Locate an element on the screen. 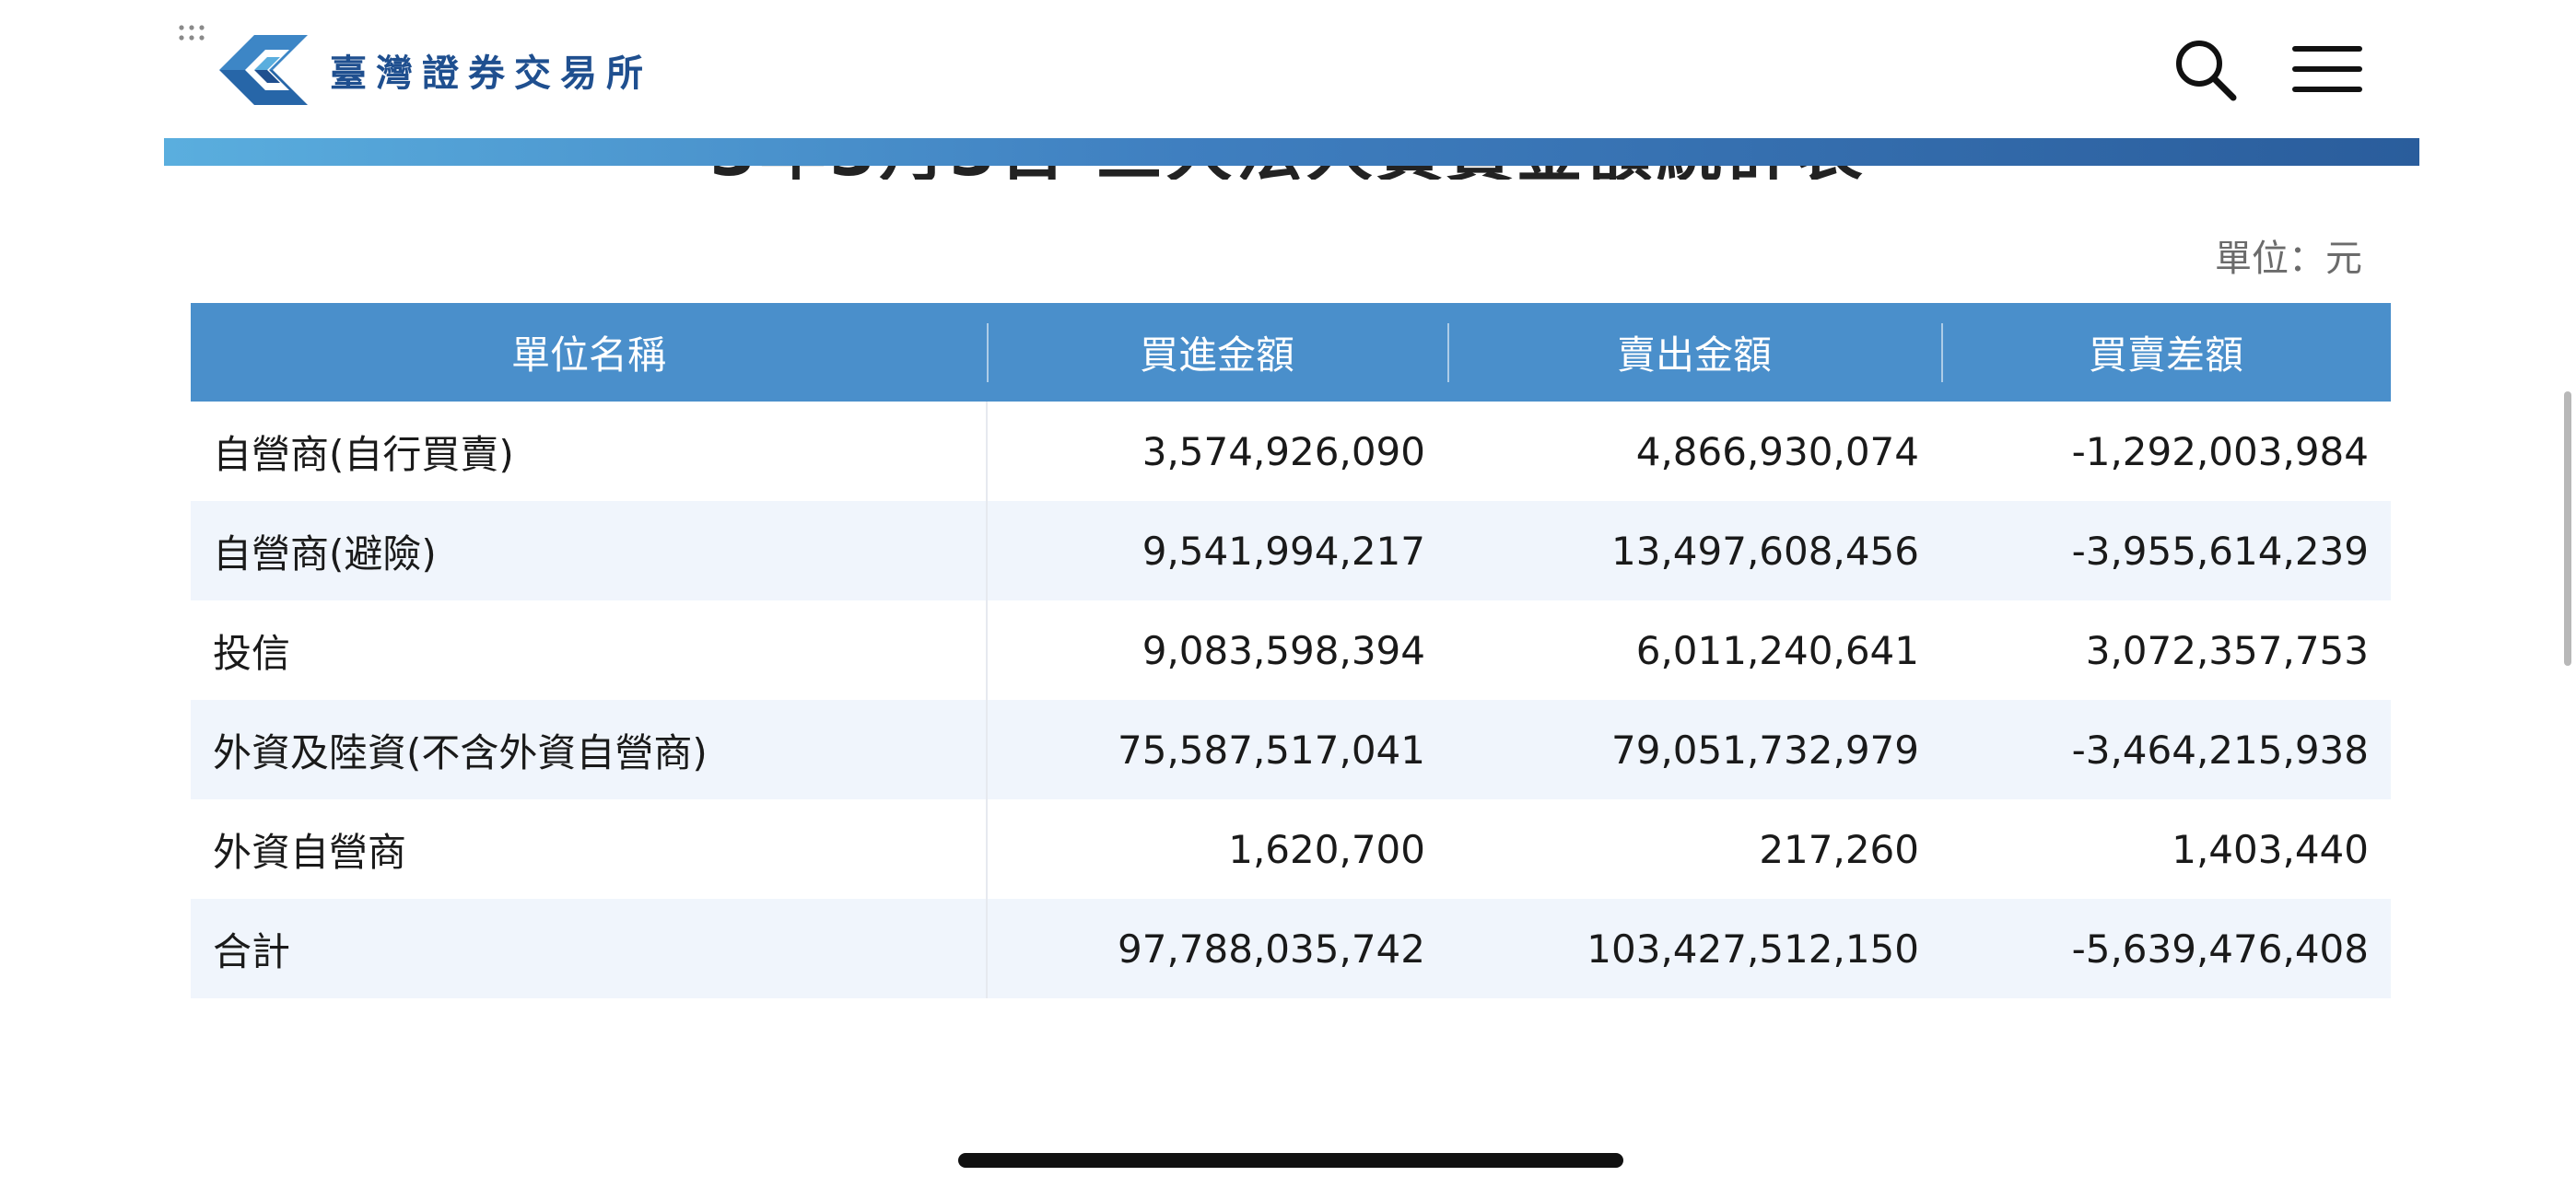 This screenshot has height=1188, width=2576. header-sell-amount: 賣出金額 is located at coordinates (1694, 352).